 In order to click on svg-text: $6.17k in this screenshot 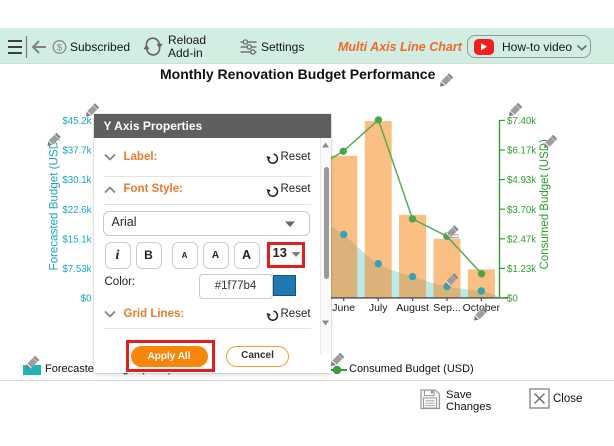, I will do `click(521, 151)`.